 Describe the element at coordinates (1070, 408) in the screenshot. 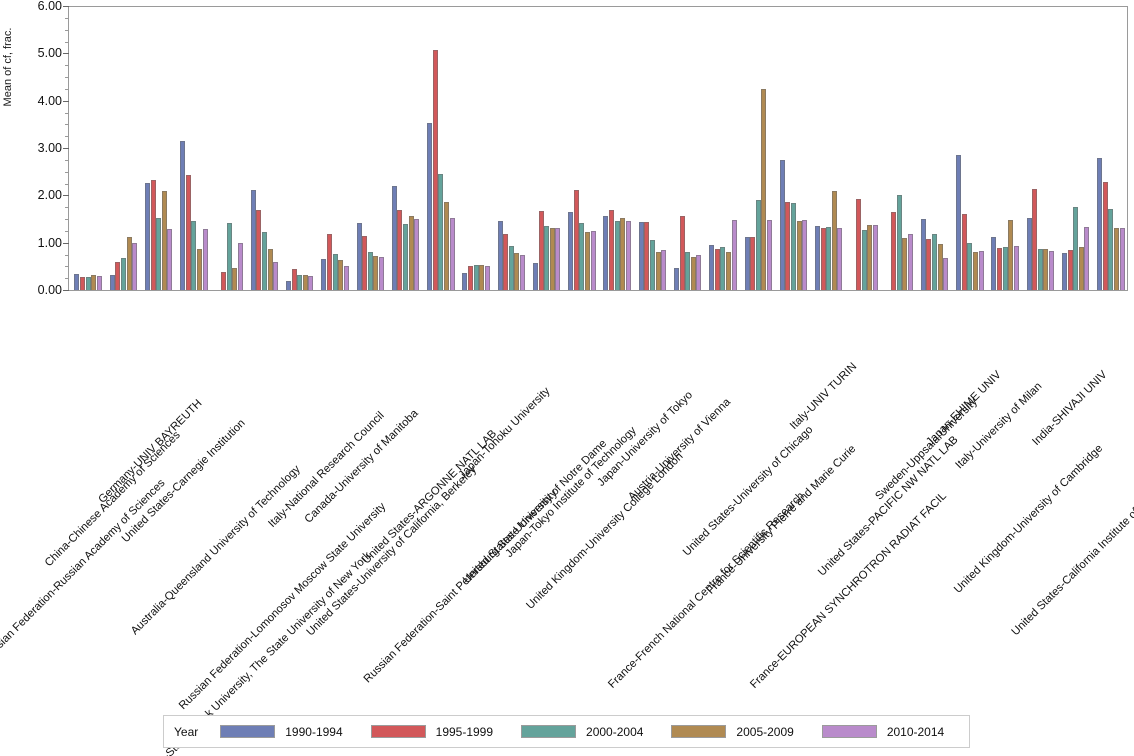

I see `x-axis-label: India-SHIVAJI UNIV` at that location.